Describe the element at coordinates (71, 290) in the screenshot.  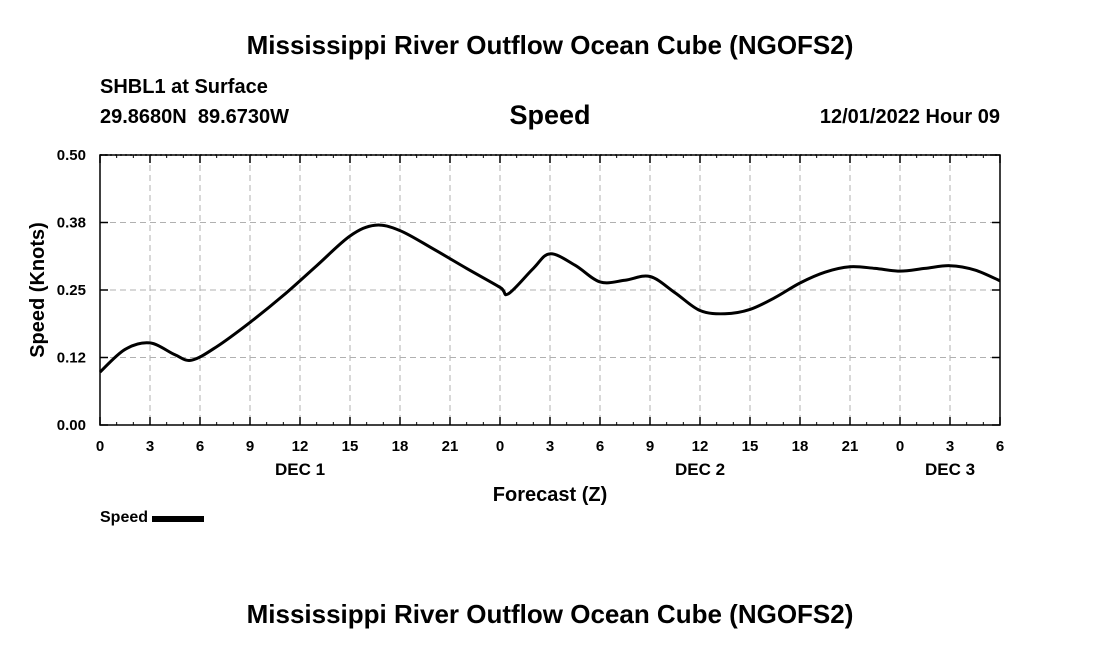
I see `y-tick-label: 0.25` at that location.